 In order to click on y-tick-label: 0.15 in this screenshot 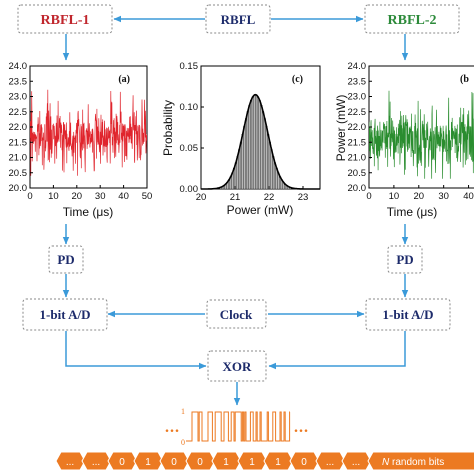, I will do `click(189, 66)`.